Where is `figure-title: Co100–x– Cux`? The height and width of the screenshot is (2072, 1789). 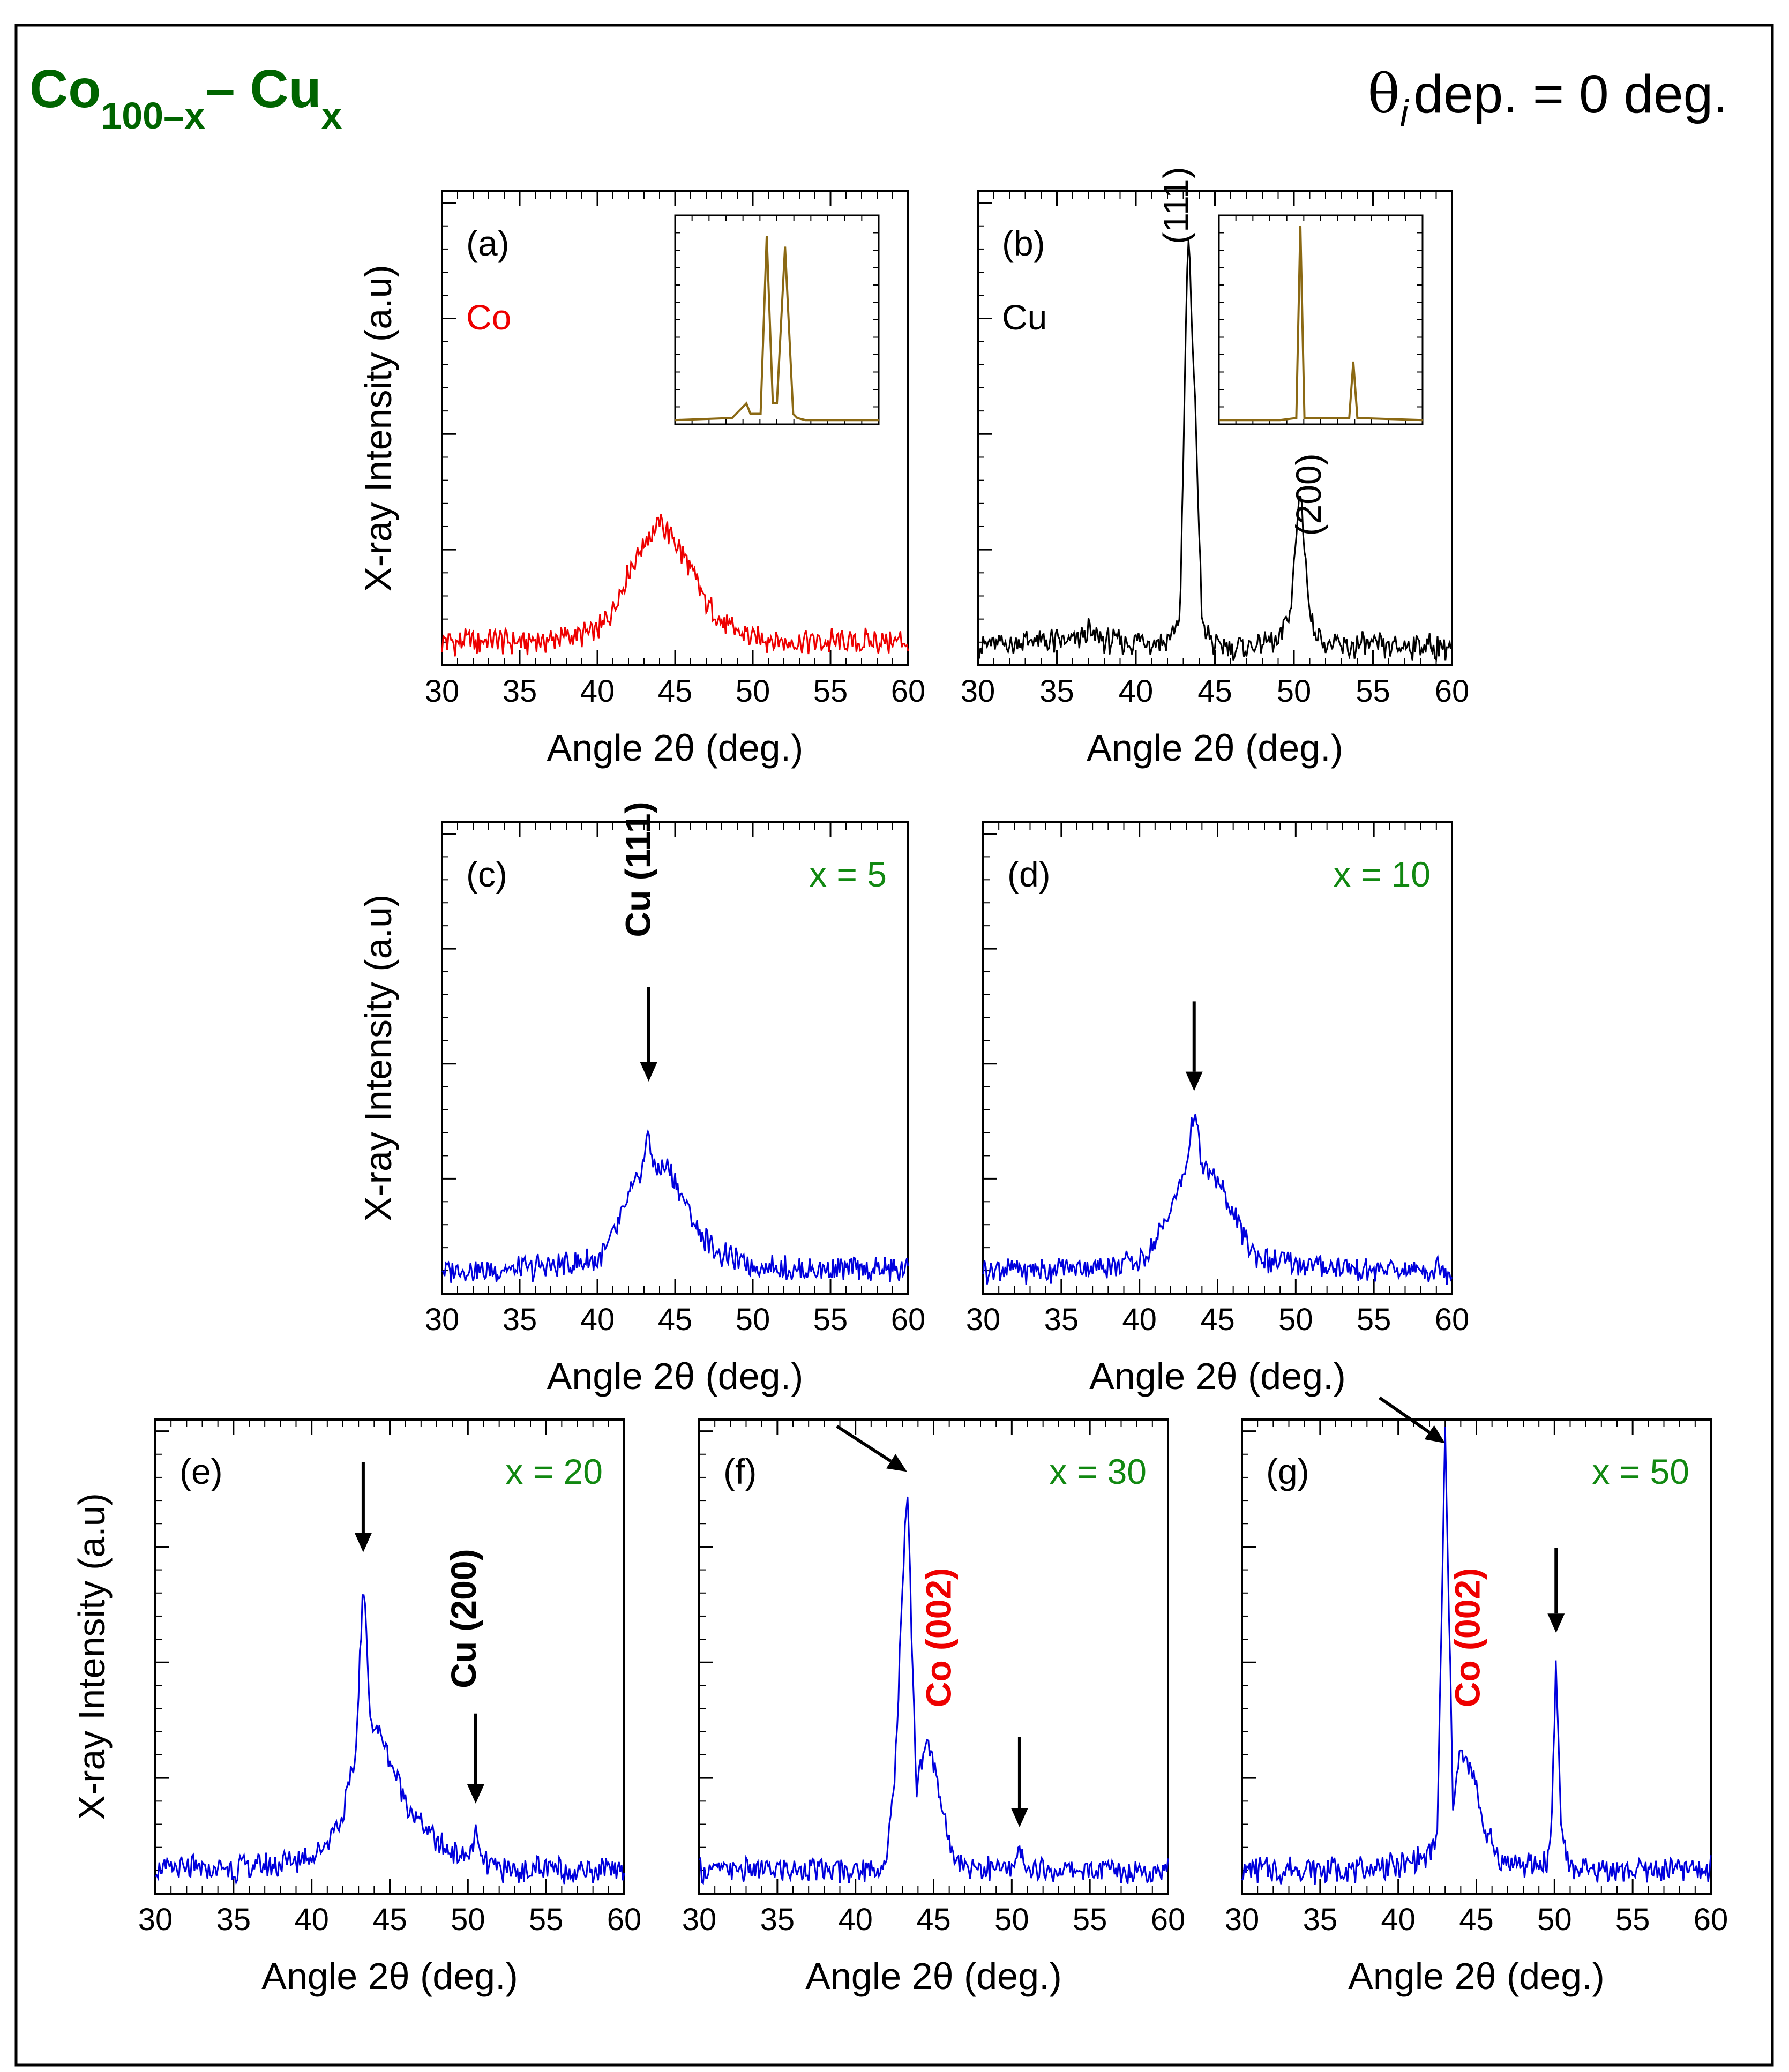
figure-title: Co100–x– Cux is located at coordinates (185, 98).